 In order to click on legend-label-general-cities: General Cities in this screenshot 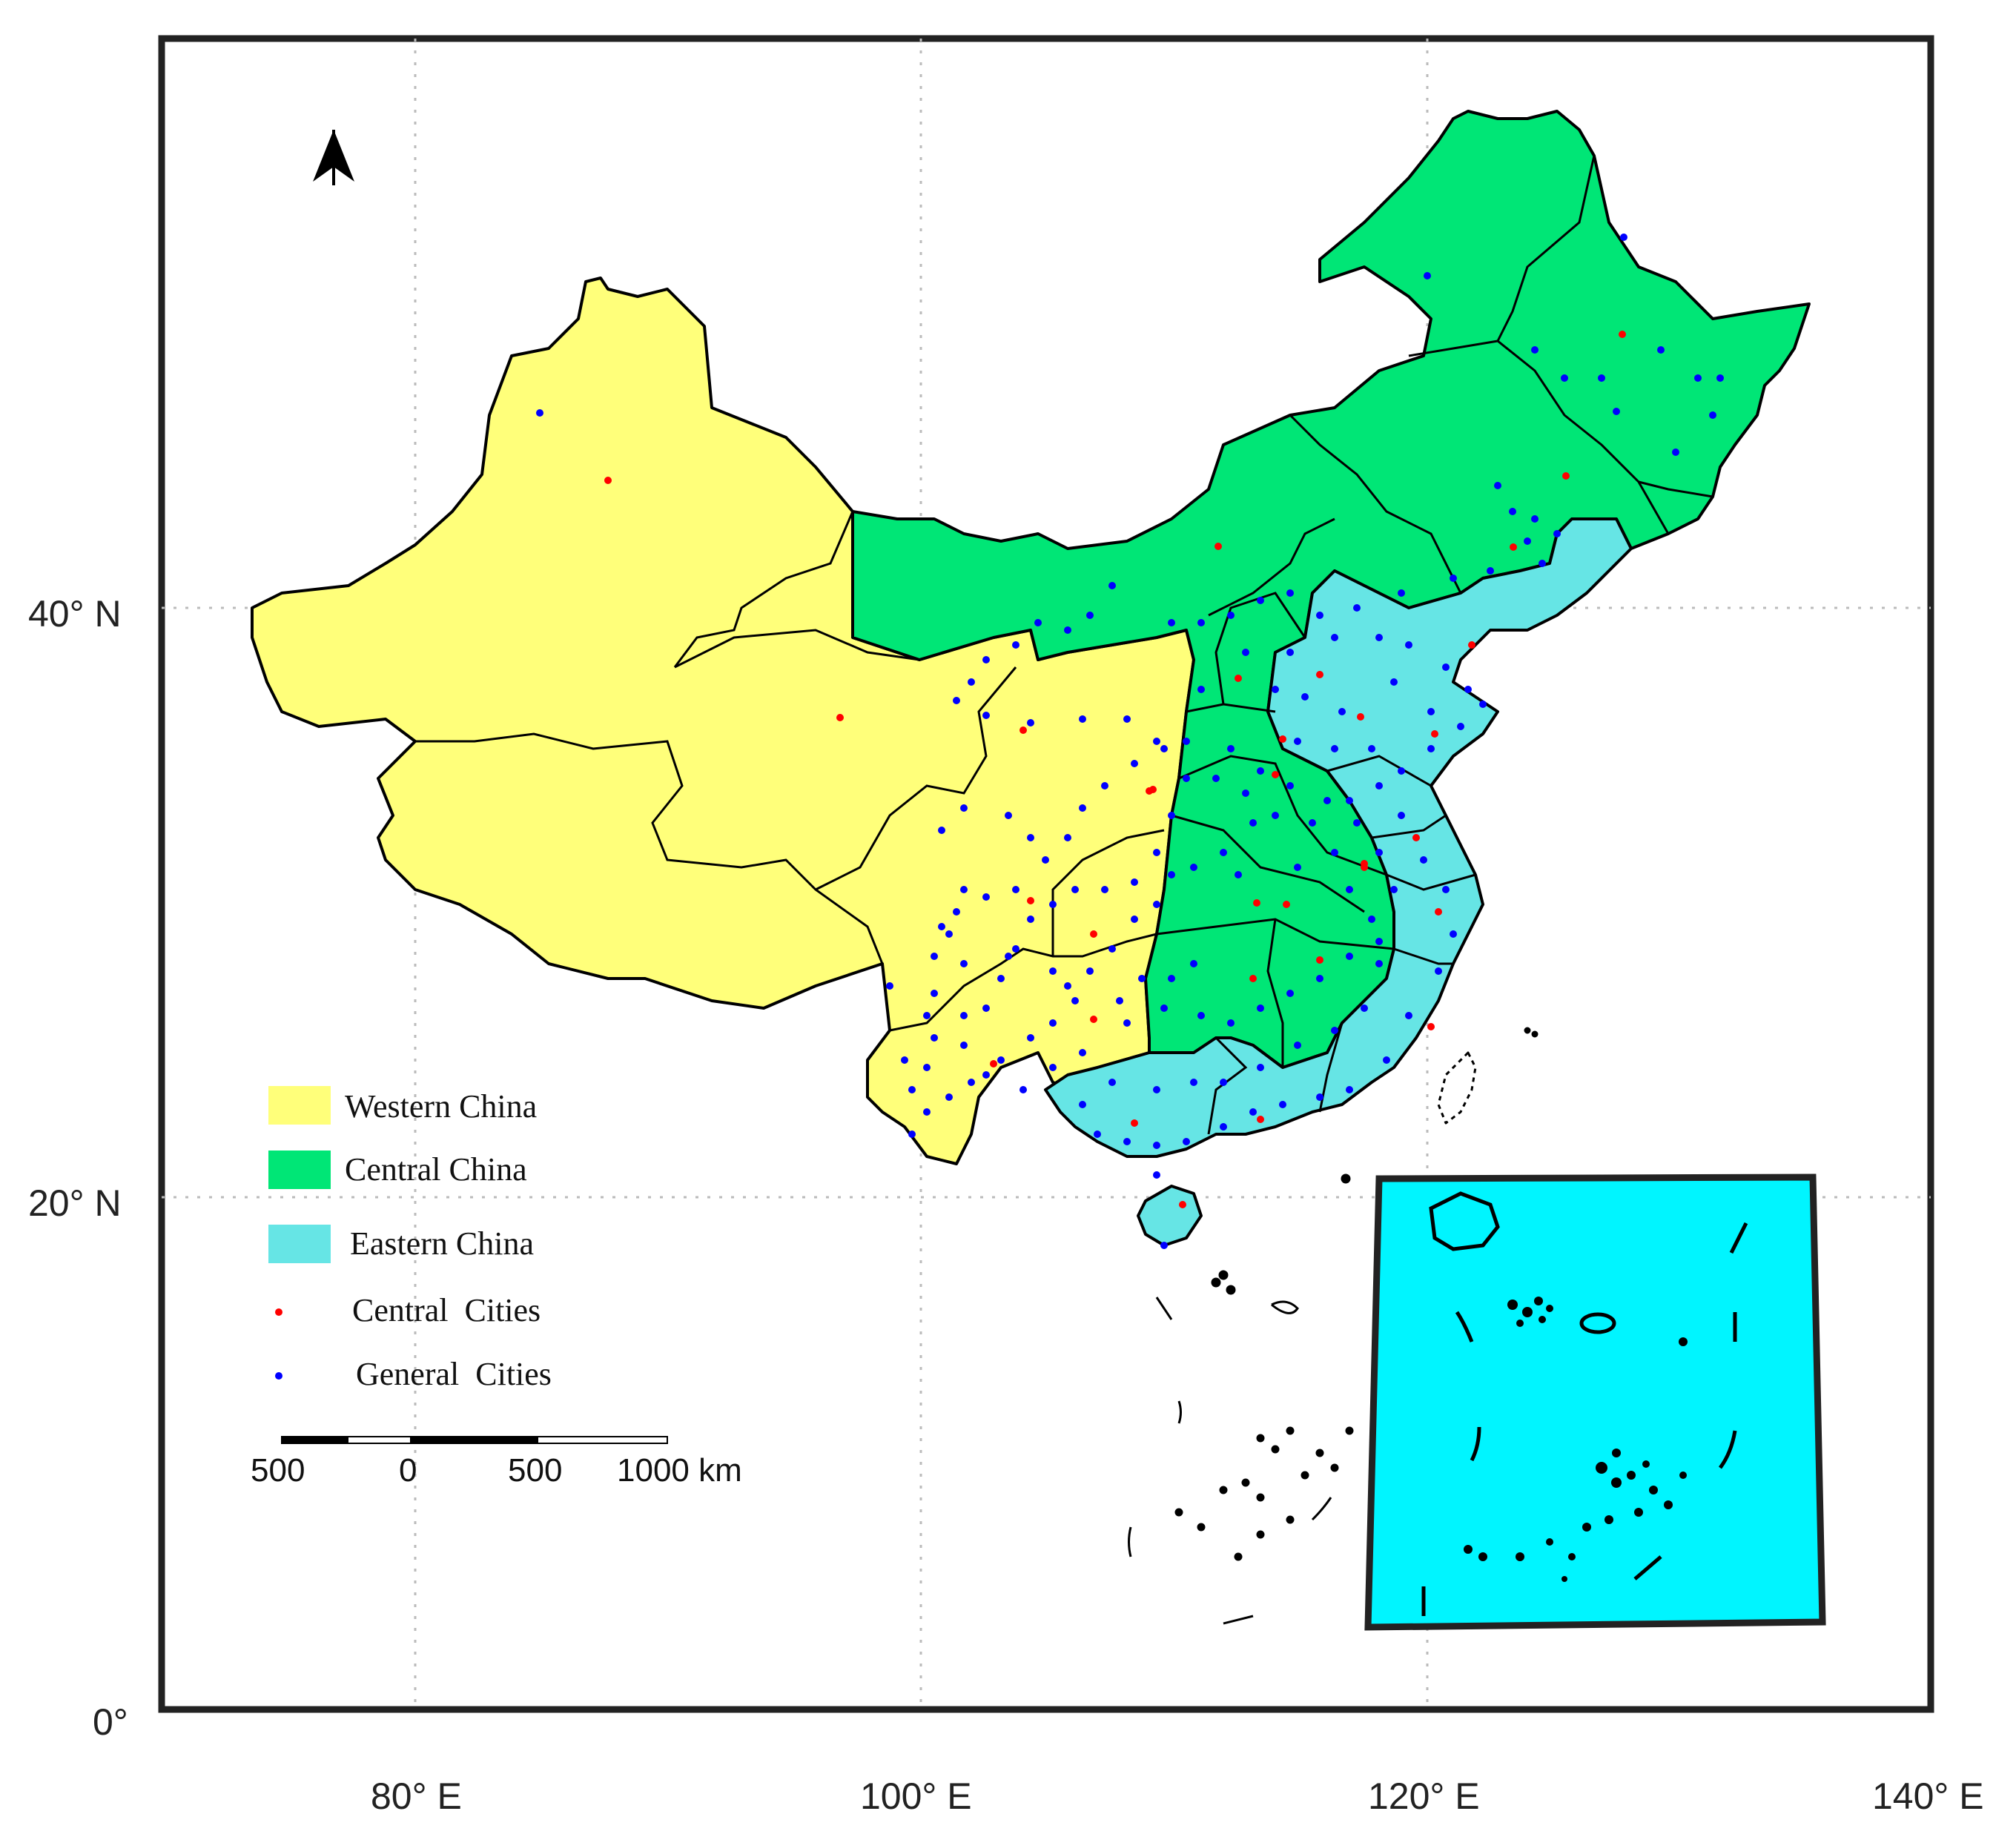, I will do `click(454, 1374)`.